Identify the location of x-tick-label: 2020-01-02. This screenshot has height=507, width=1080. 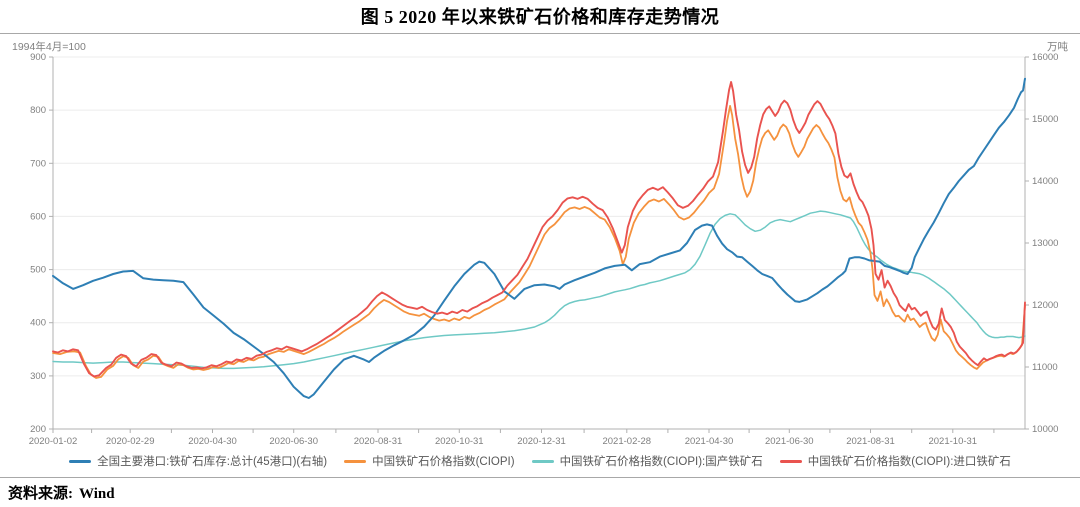
(53, 441).